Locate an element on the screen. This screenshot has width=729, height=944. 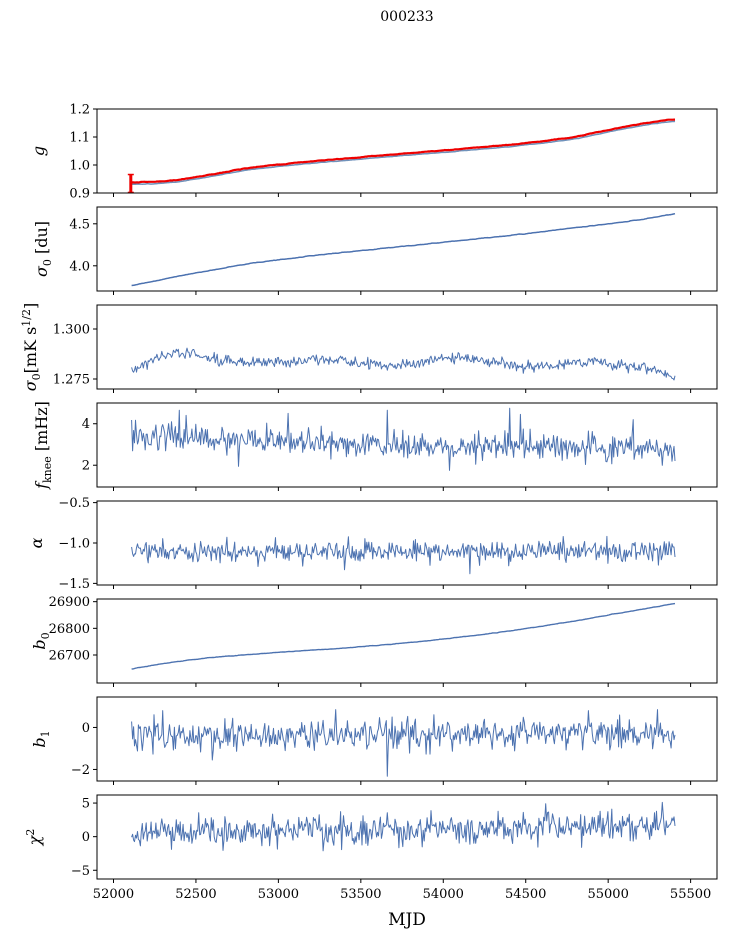
x-tick-label: 54500 is located at coordinates (525, 894).